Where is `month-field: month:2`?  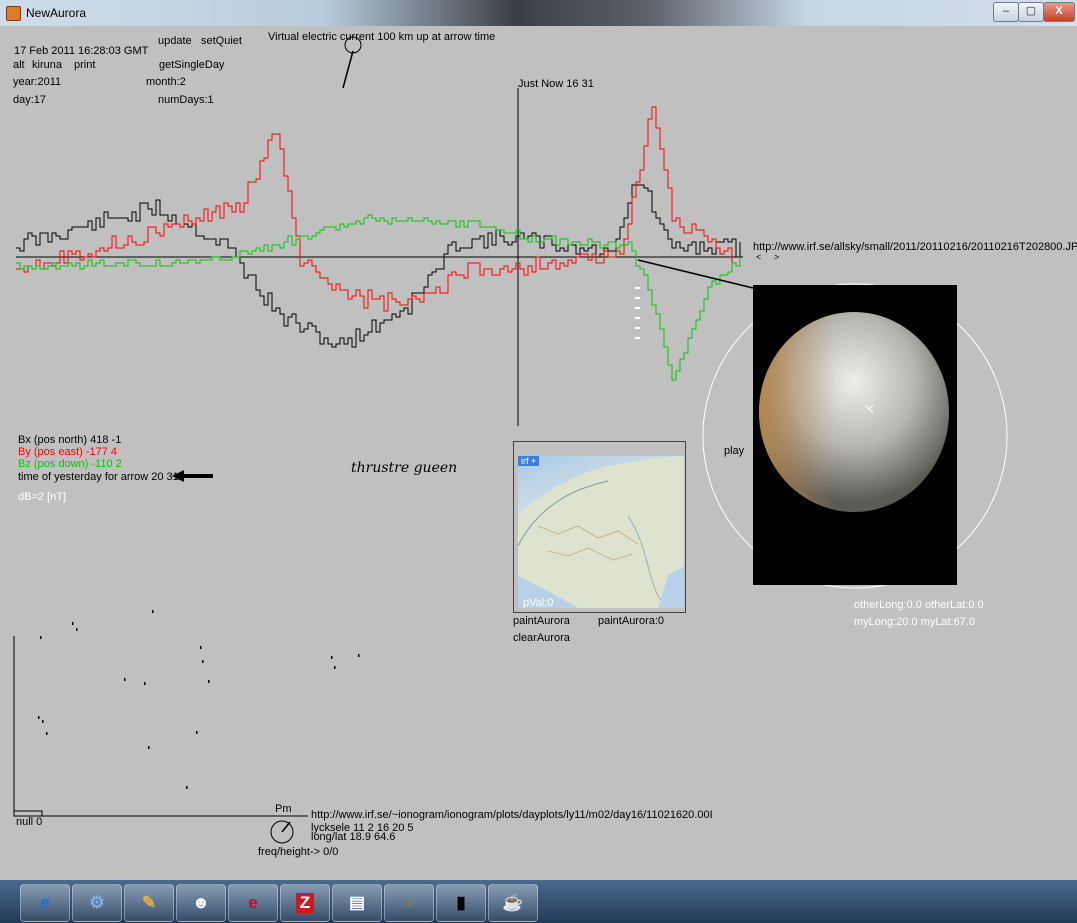 month-field: month:2 is located at coordinates (166, 82).